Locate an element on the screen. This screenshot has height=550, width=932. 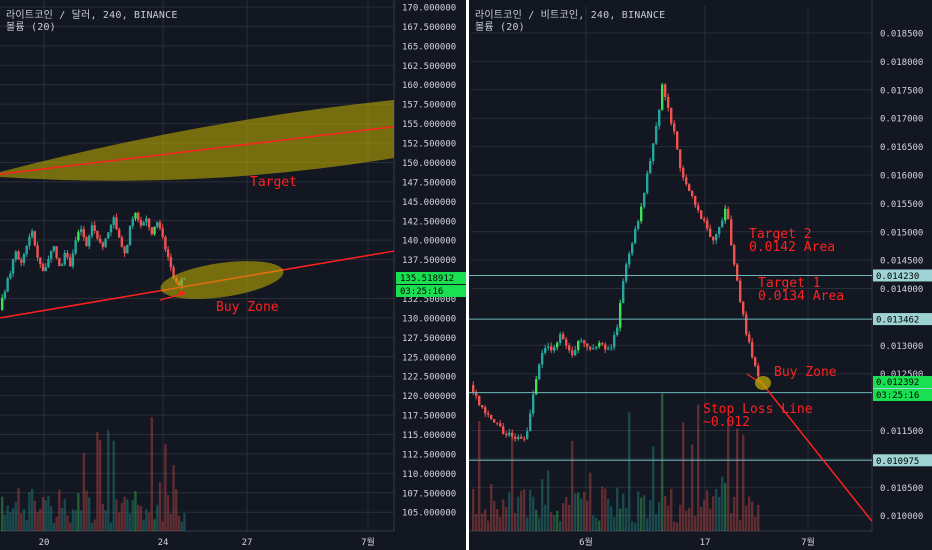
level-price-text: 0.010975 is located at coordinates (897, 462).